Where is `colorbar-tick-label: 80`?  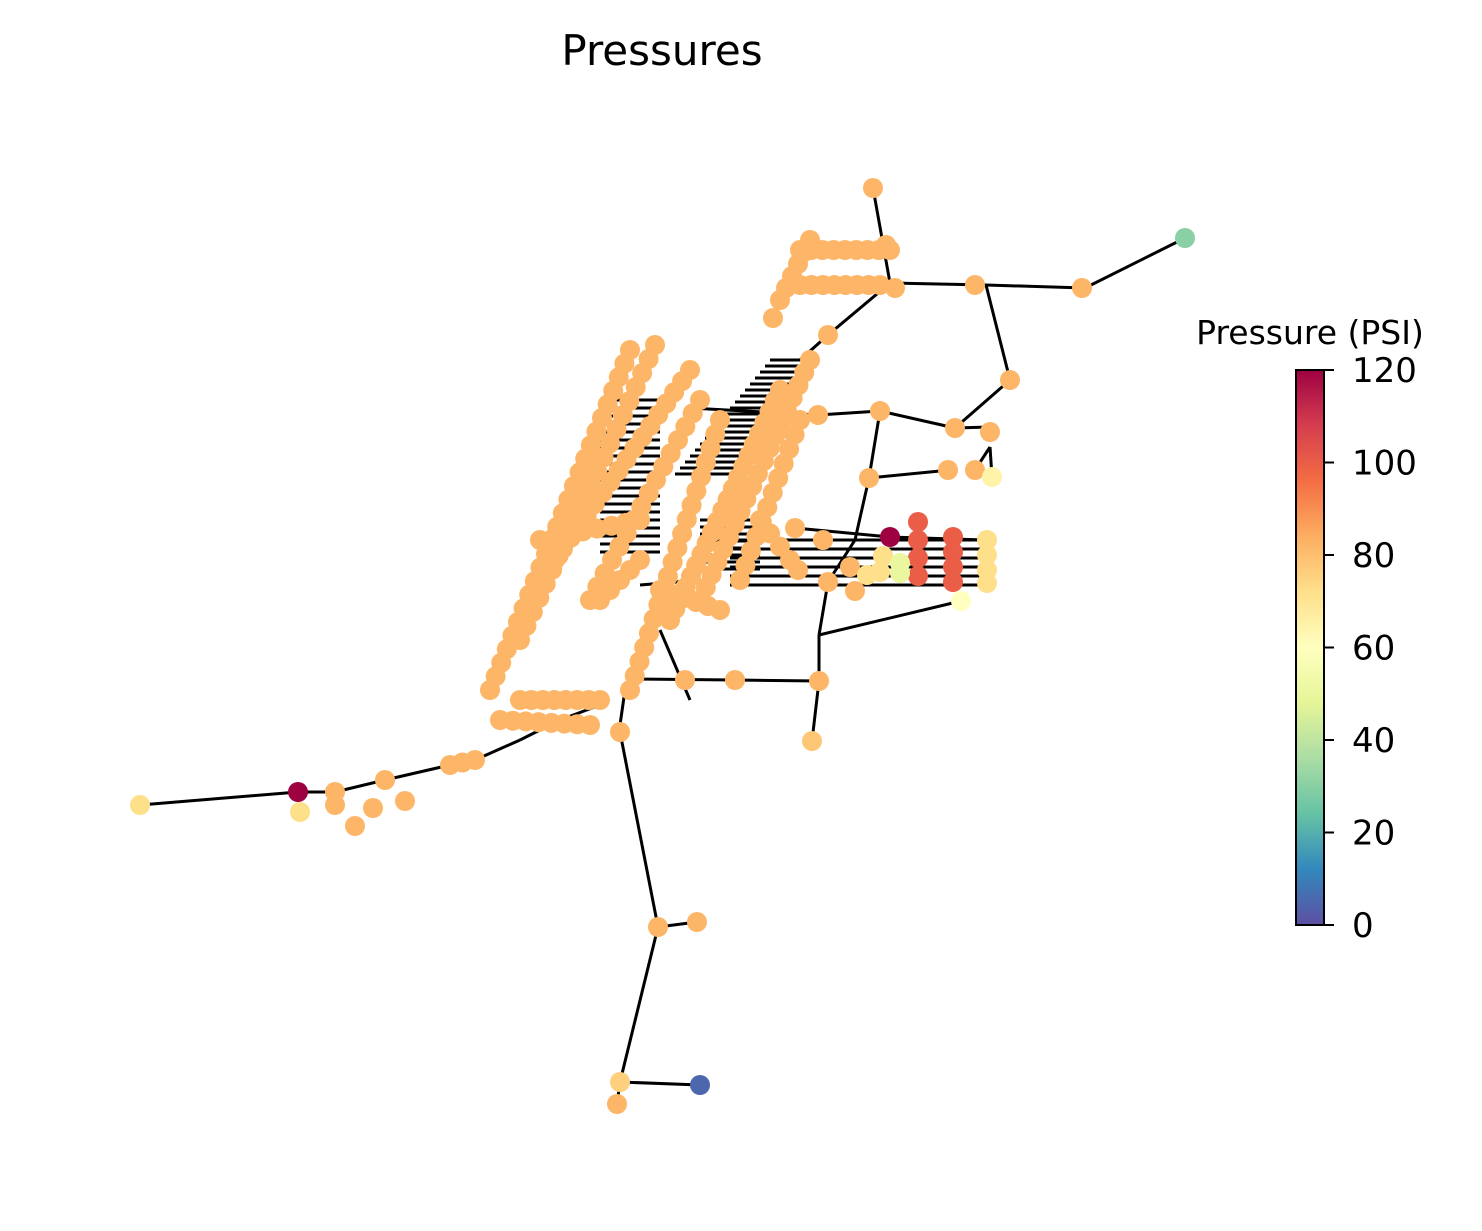 colorbar-tick-label: 80 is located at coordinates (1373, 556).